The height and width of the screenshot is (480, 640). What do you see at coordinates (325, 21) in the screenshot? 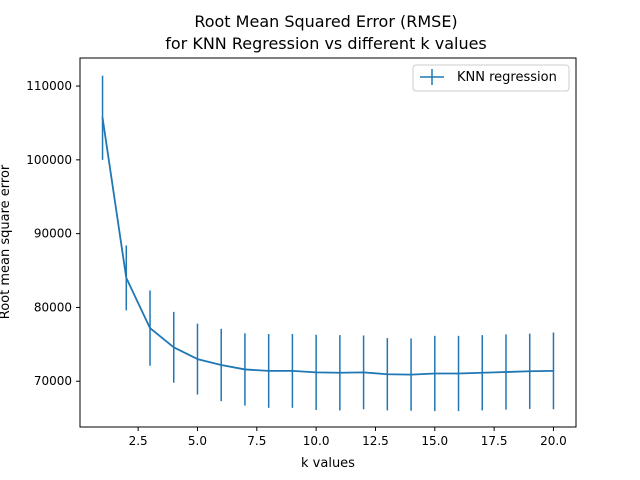
I see `chart-title-line1: Root Mean Squared Error (RMSE)` at bounding box center [325, 21].